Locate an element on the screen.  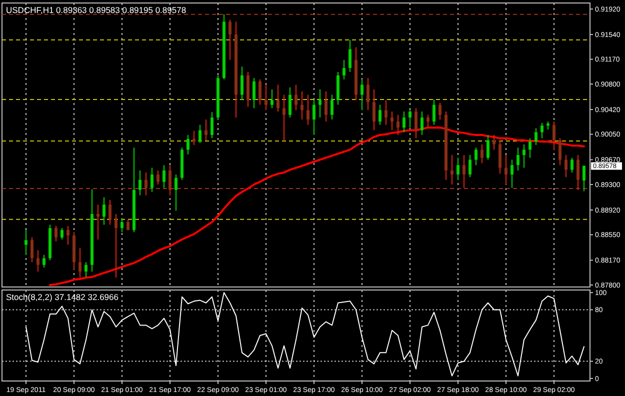
chart-title: USDCHF,H1 0.89363 0.89583 0.89195 0.89578 is located at coordinates (96, 10).